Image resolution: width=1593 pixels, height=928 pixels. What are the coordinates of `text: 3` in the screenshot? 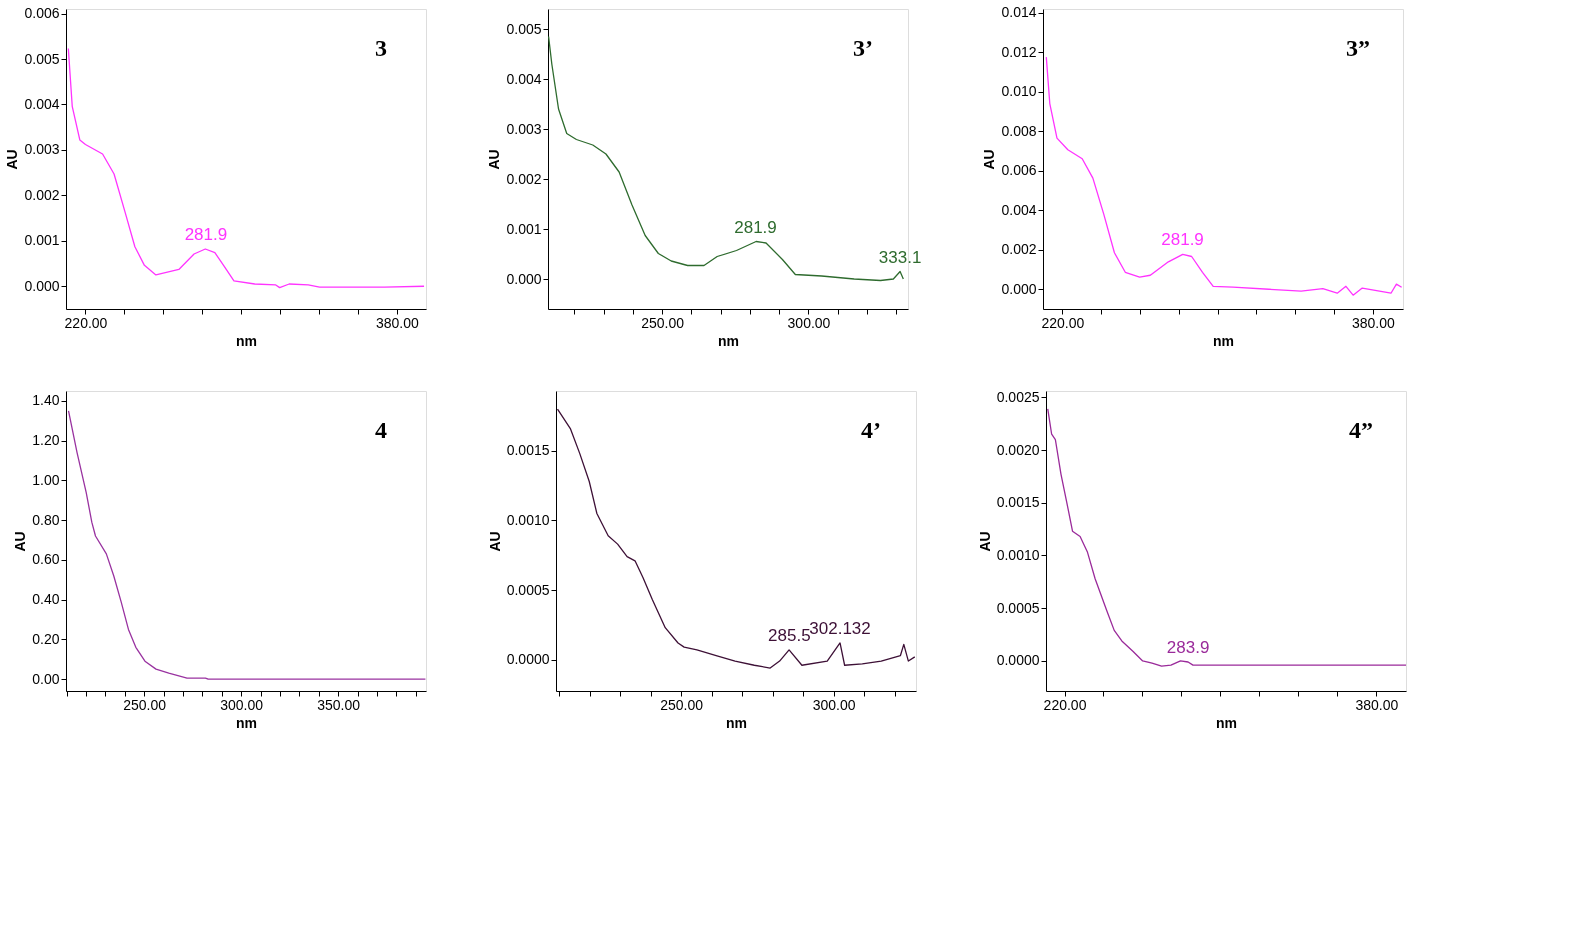 It's located at (381, 48).